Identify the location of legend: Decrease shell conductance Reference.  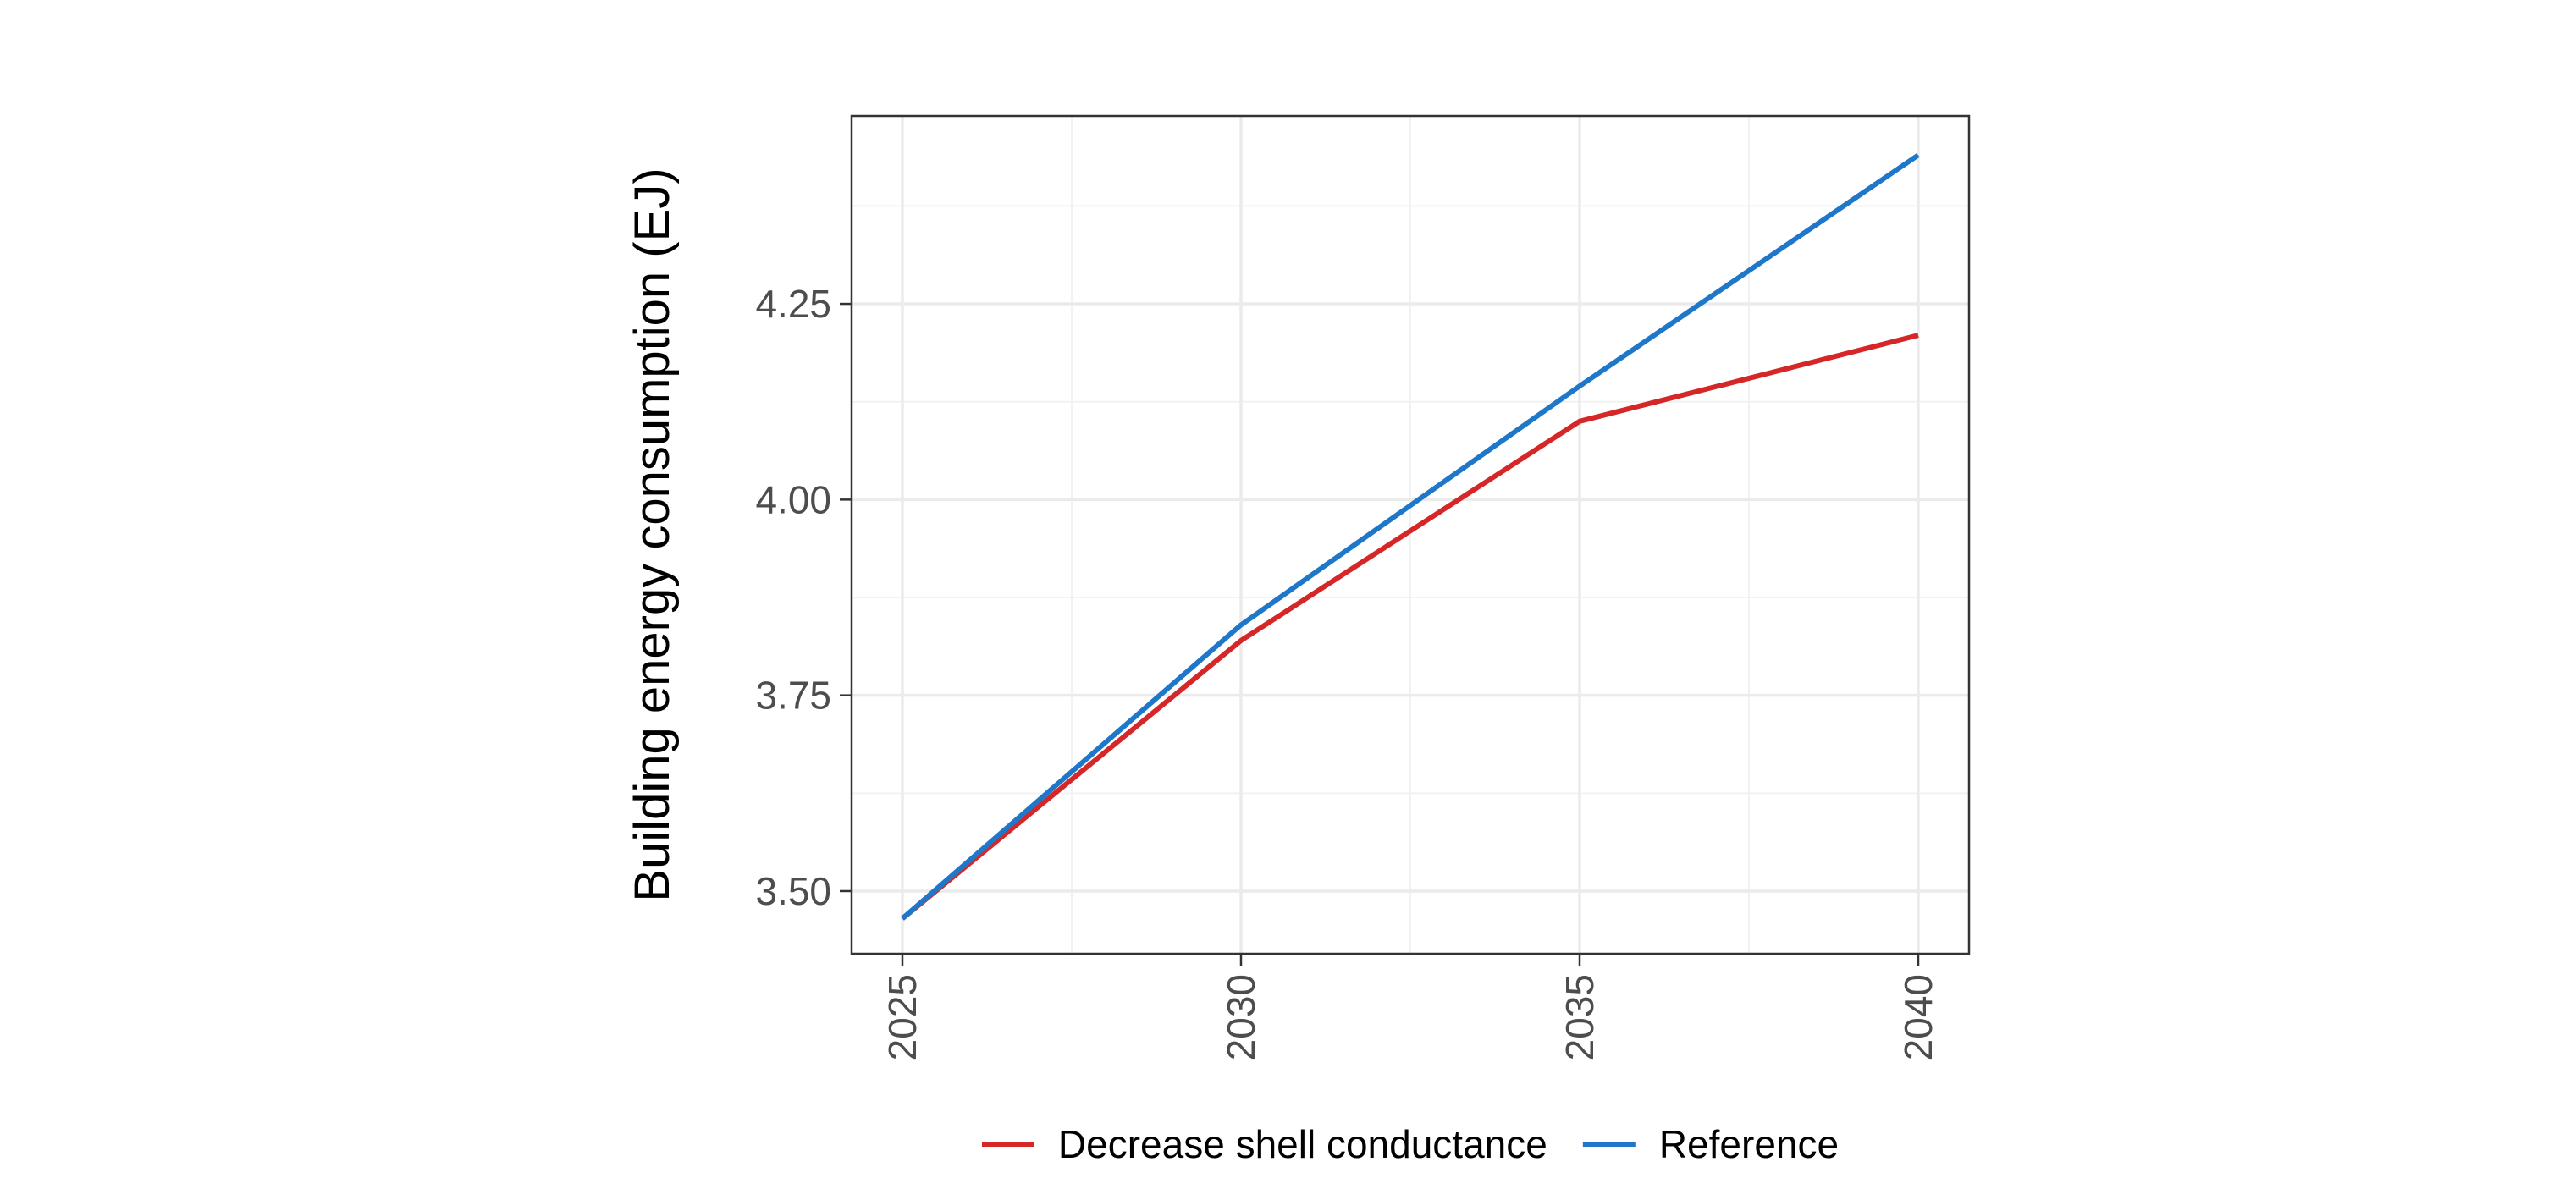
(1410, 1144).